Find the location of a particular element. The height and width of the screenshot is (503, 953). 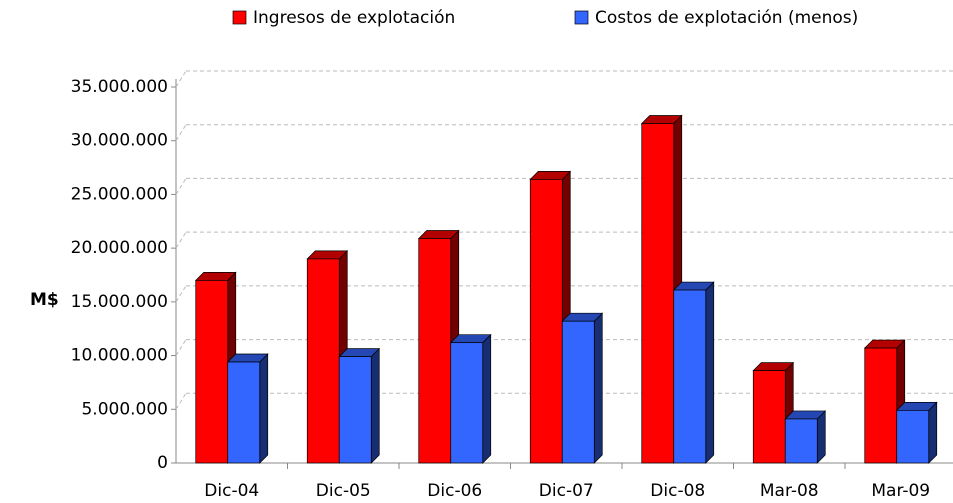

y-tick-label: 35.000.000 is located at coordinates (119, 87).